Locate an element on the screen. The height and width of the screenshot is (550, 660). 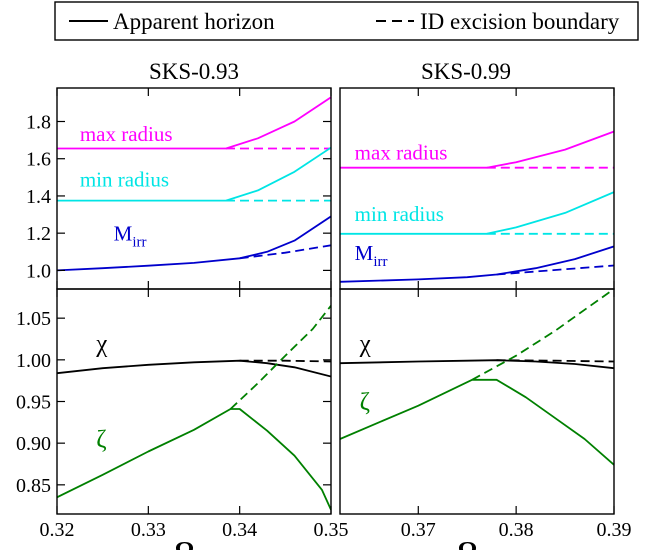
y-tick-label: 1.05 is located at coordinates (33, 319).